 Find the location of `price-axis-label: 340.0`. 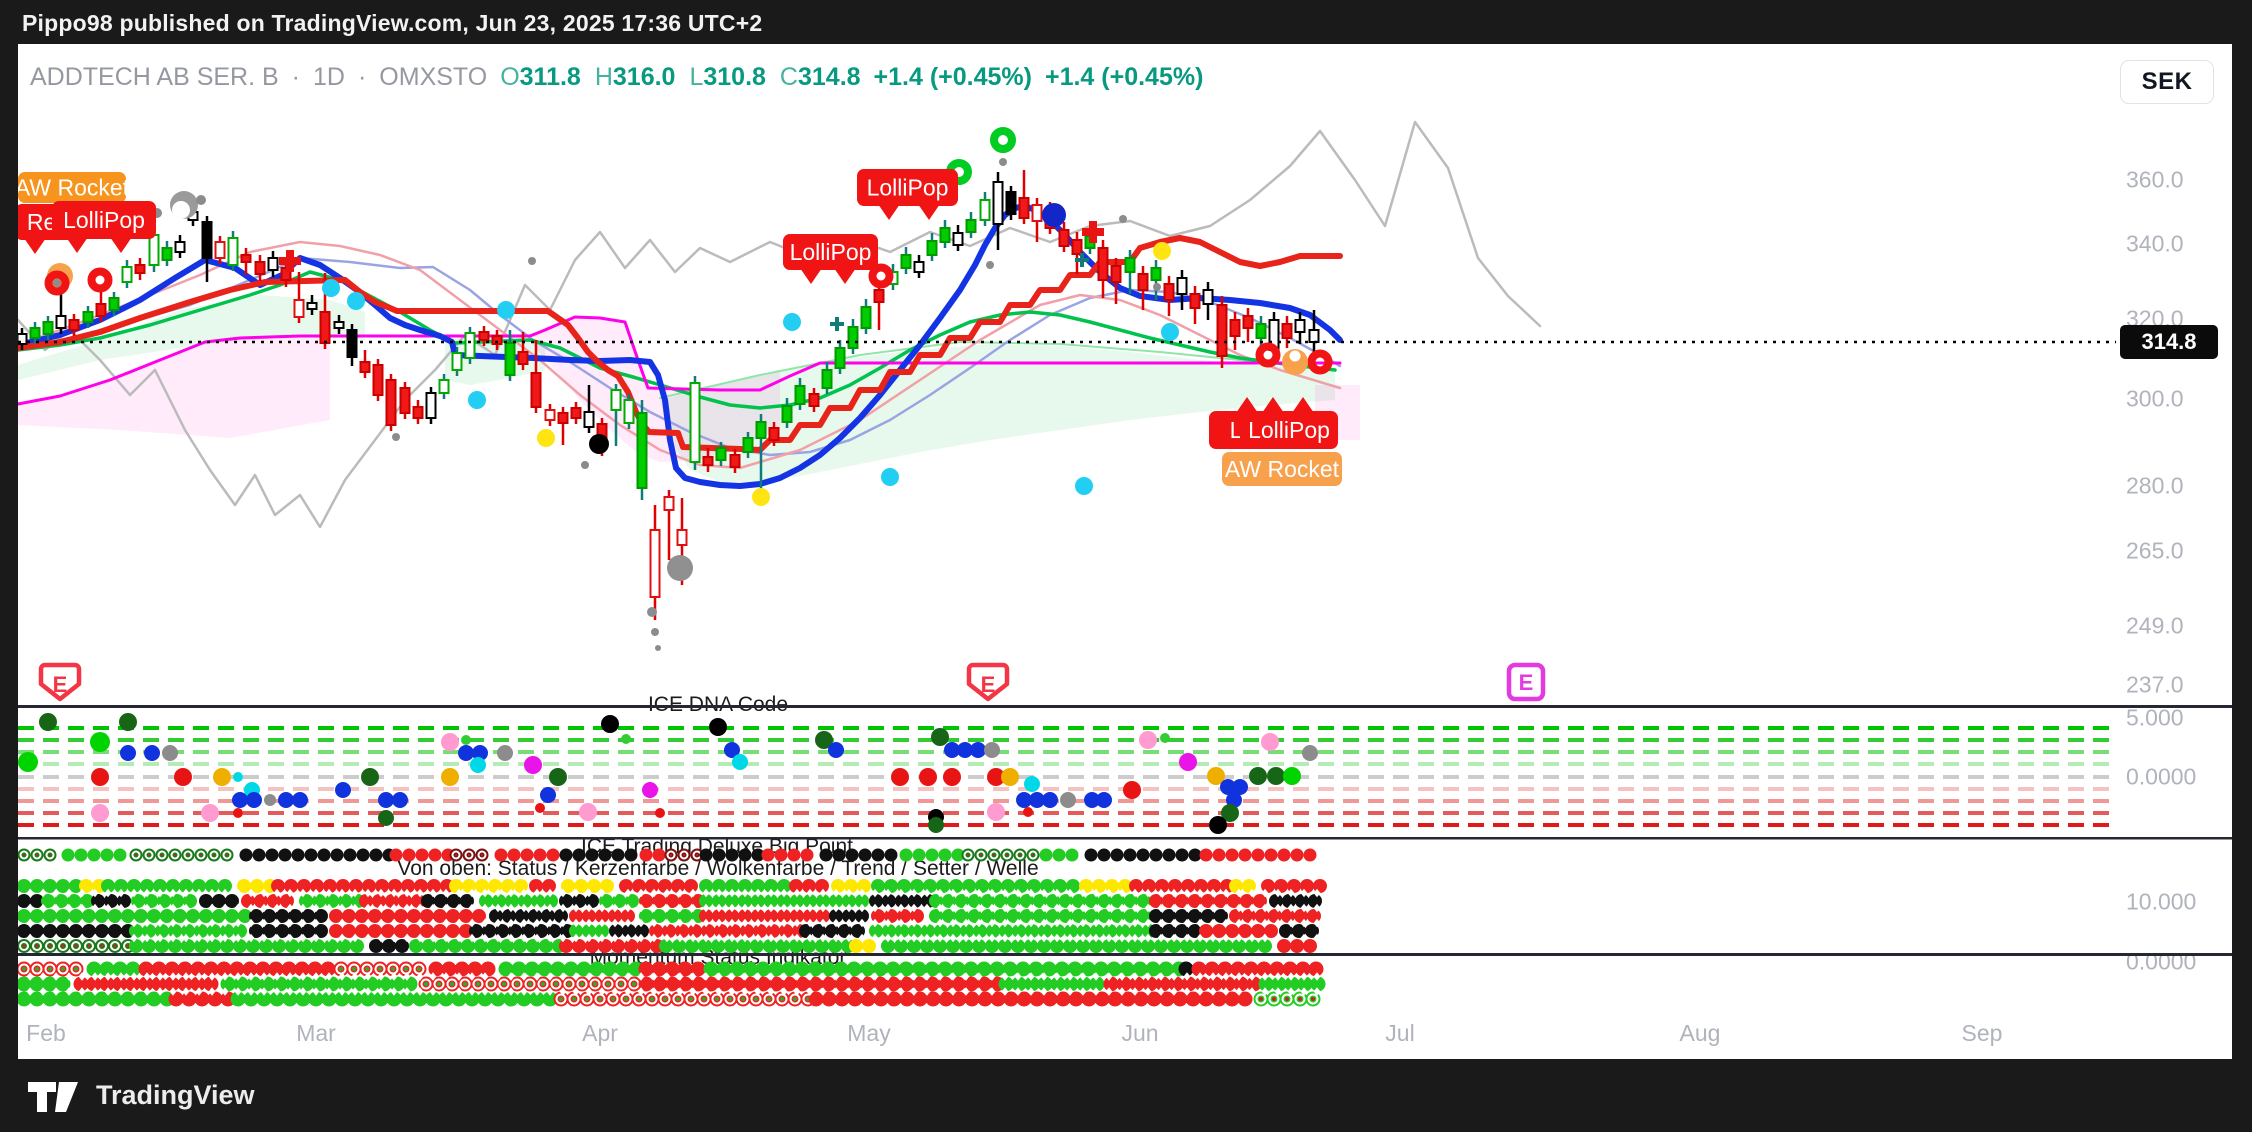

price-axis-label: 340.0 is located at coordinates (2155, 243).